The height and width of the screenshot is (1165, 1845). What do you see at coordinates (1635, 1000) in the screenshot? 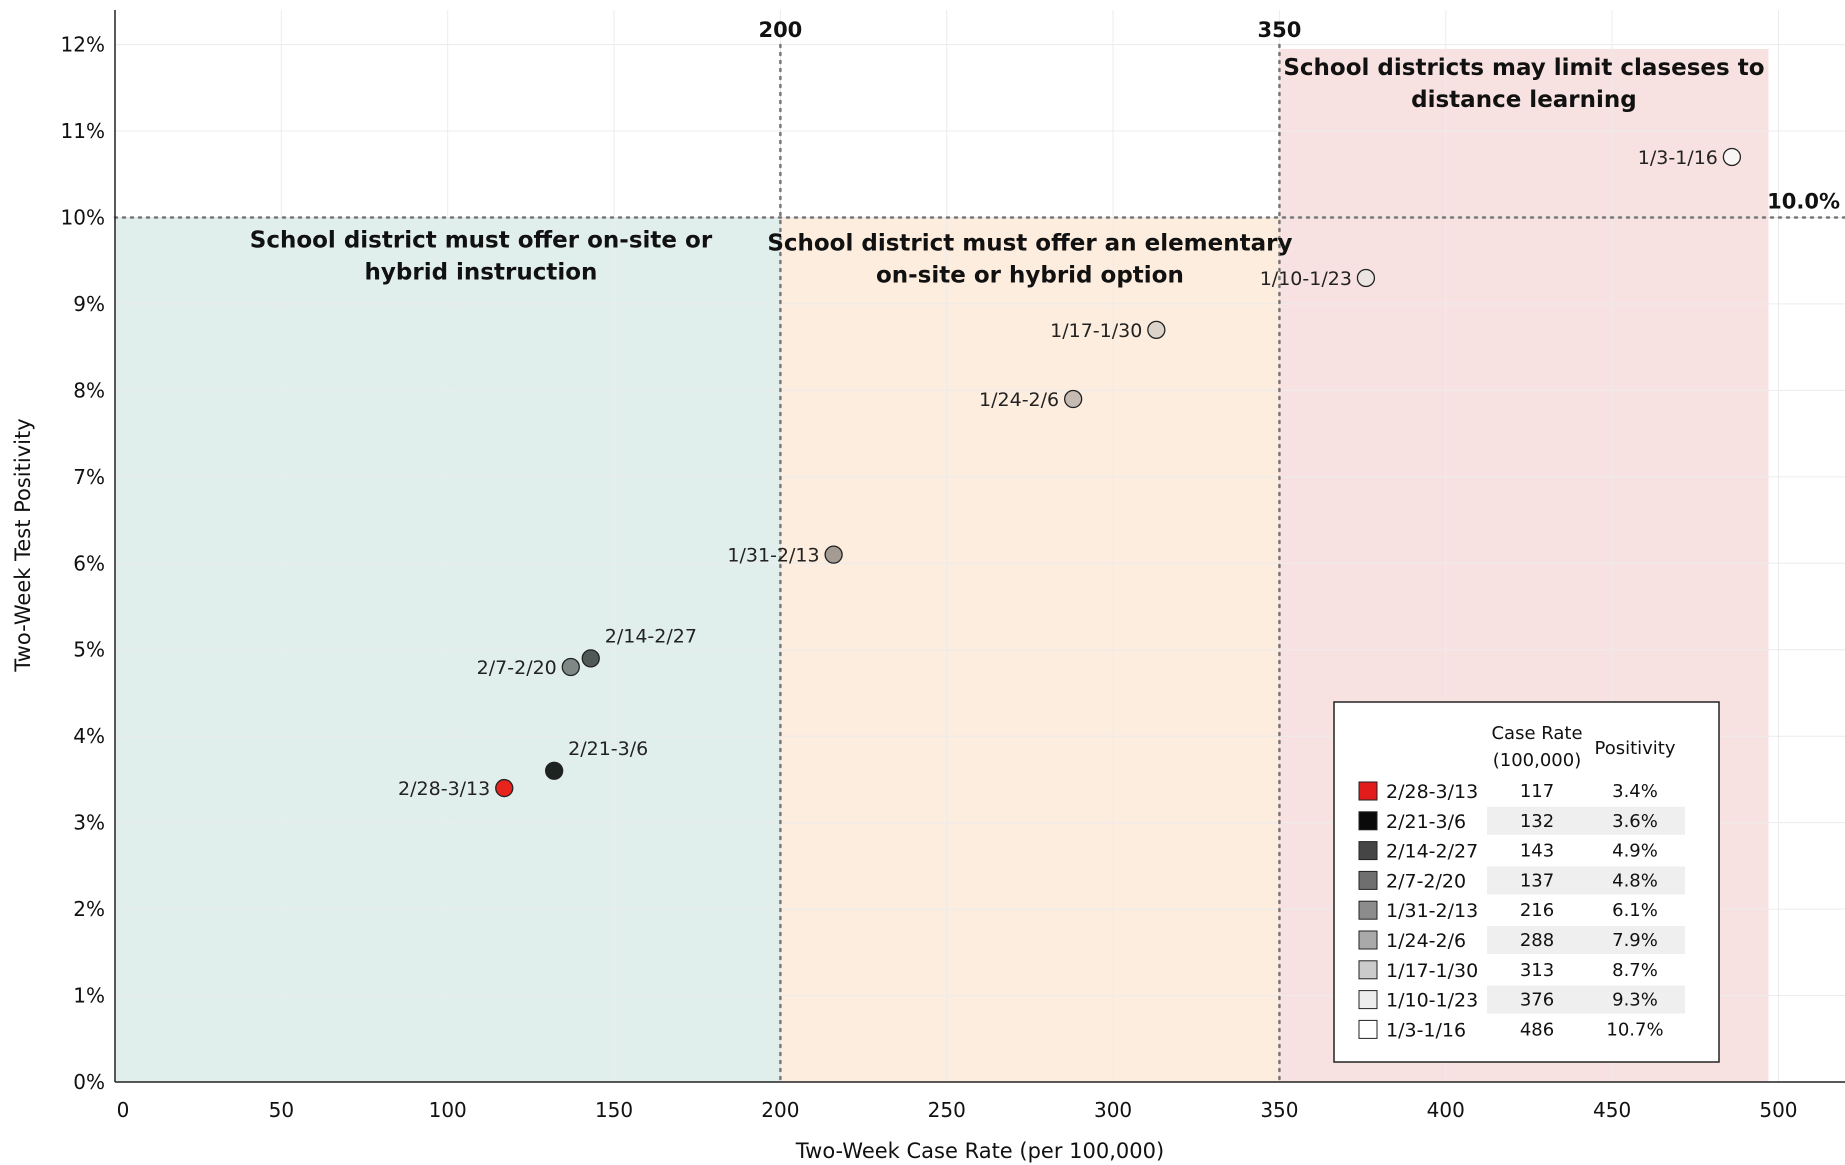
I see `legend-positivity: 9.3%` at bounding box center [1635, 1000].